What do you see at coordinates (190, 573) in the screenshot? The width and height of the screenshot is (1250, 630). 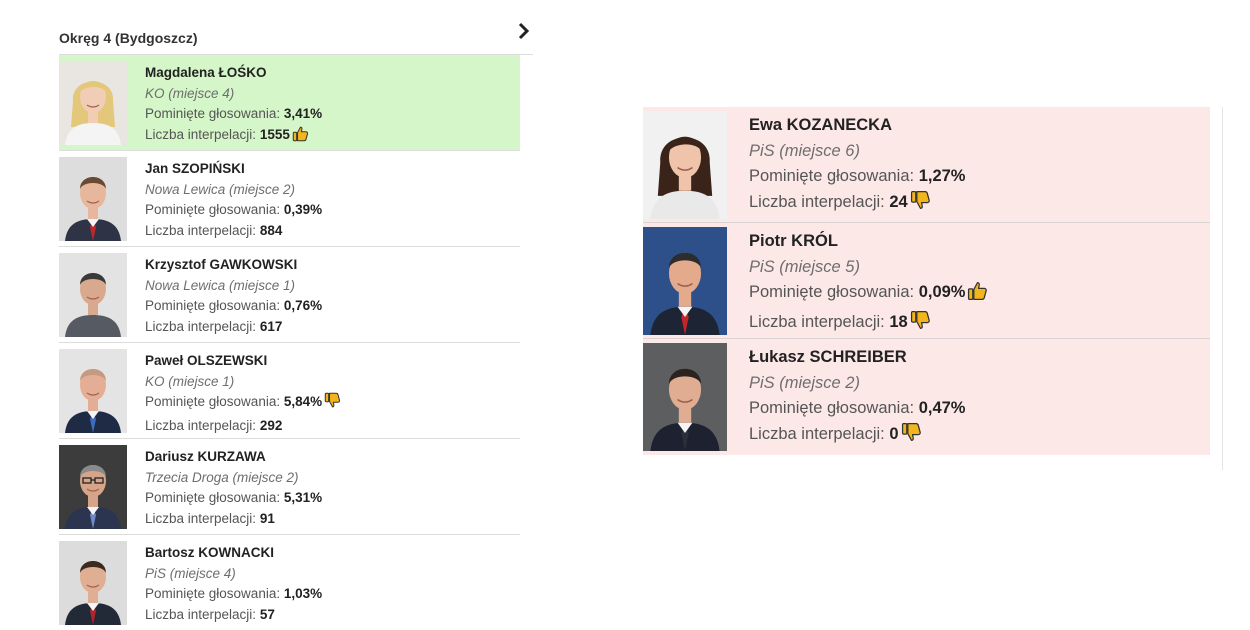 I see `candidate-party: PiS (miejsce 4)` at bounding box center [190, 573].